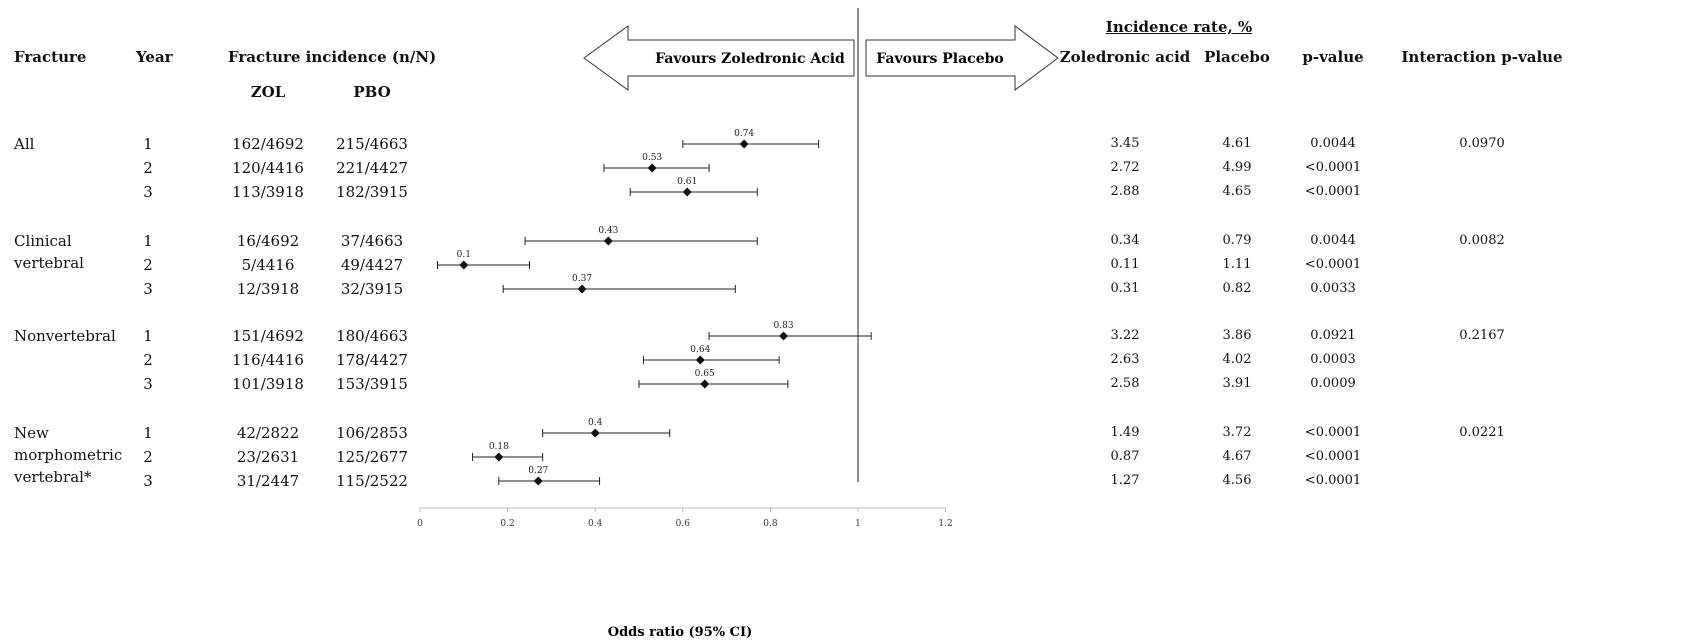 Image resolution: width=1707 pixels, height=640 pixels. What do you see at coordinates (268, 144) in the screenshot?
I see `zol-incidence-cell: 162/4692` at bounding box center [268, 144].